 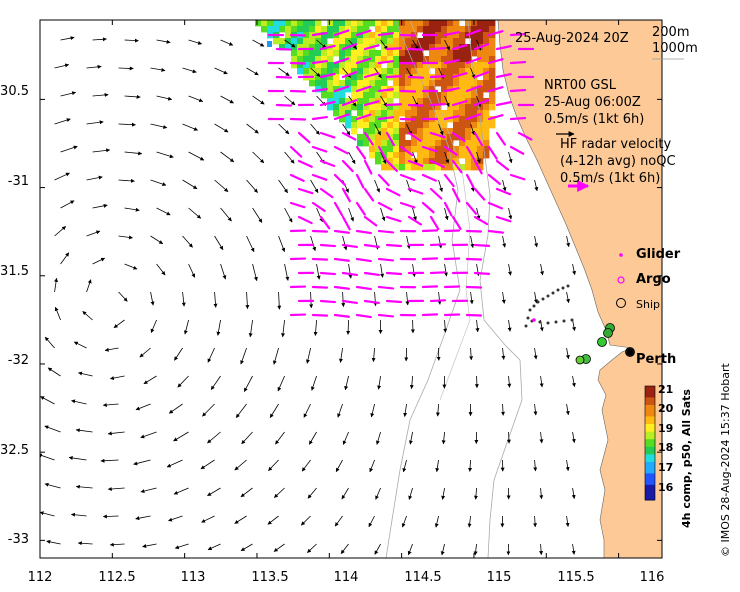 What do you see at coordinates (656, 359) in the screenshot?
I see `place-label-perth: Perth` at bounding box center [656, 359].